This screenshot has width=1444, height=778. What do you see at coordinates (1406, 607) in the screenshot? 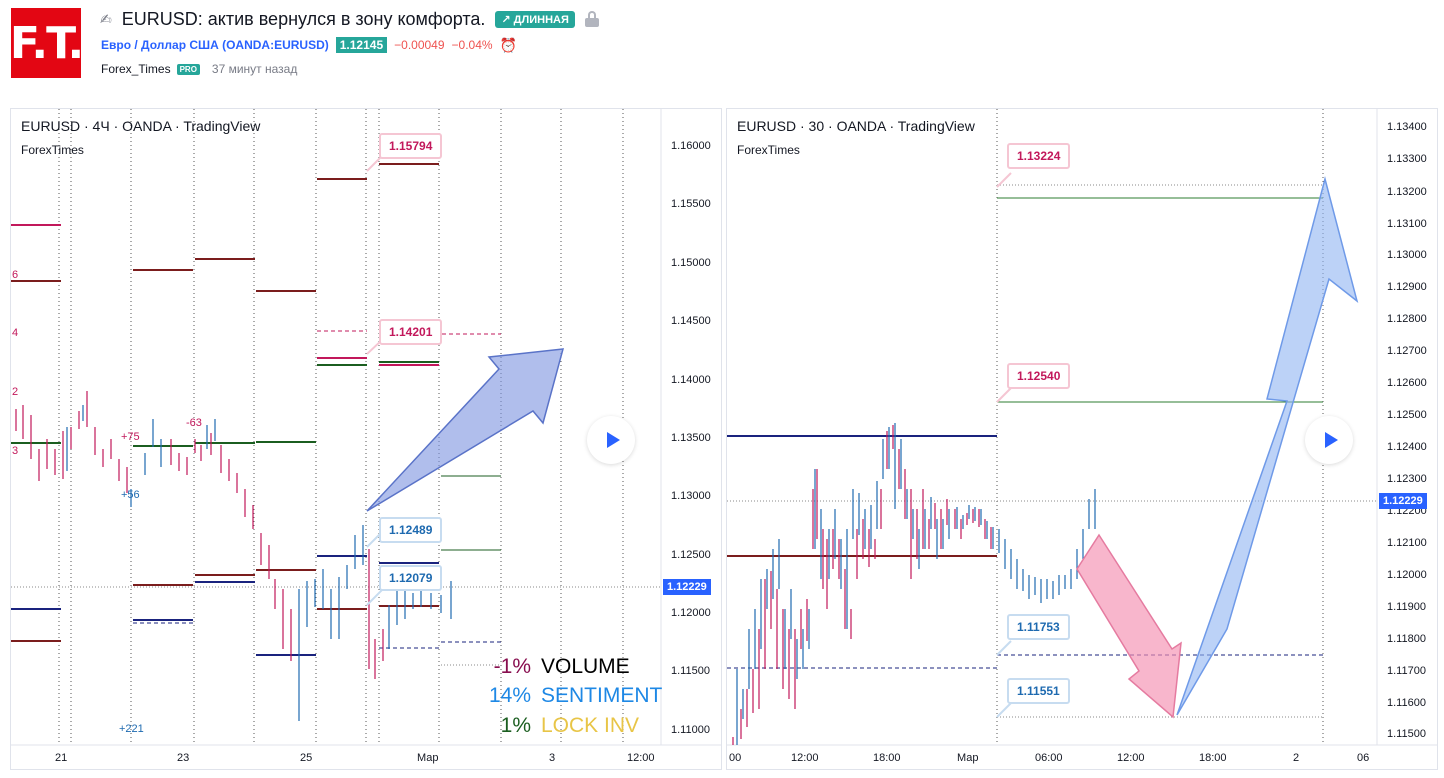
I see `price-tick: 1.11900` at bounding box center [1406, 607].